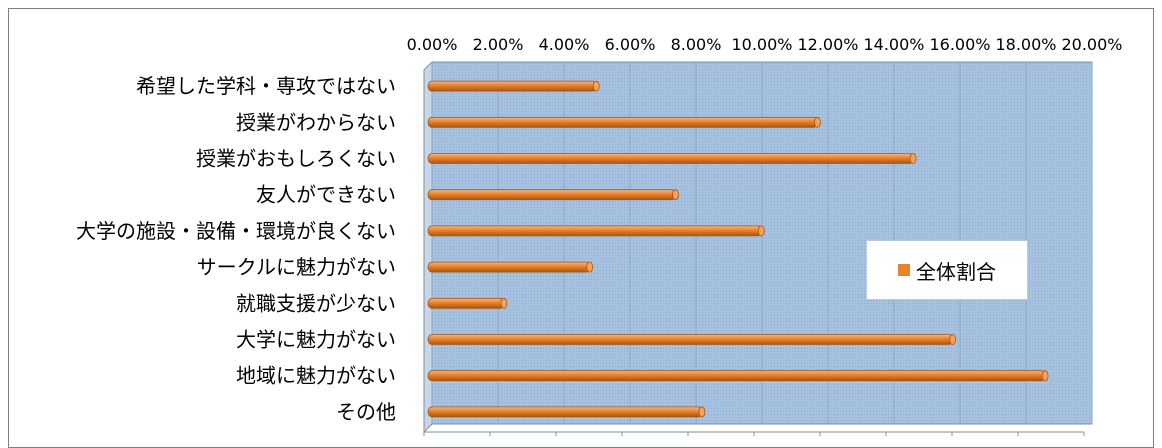 Image resolution: width=1162 pixels, height=448 pixels. What do you see at coordinates (236, 231) in the screenshot?
I see `category-label: 大学の施設・設備・環境が良くない` at bounding box center [236, 231].